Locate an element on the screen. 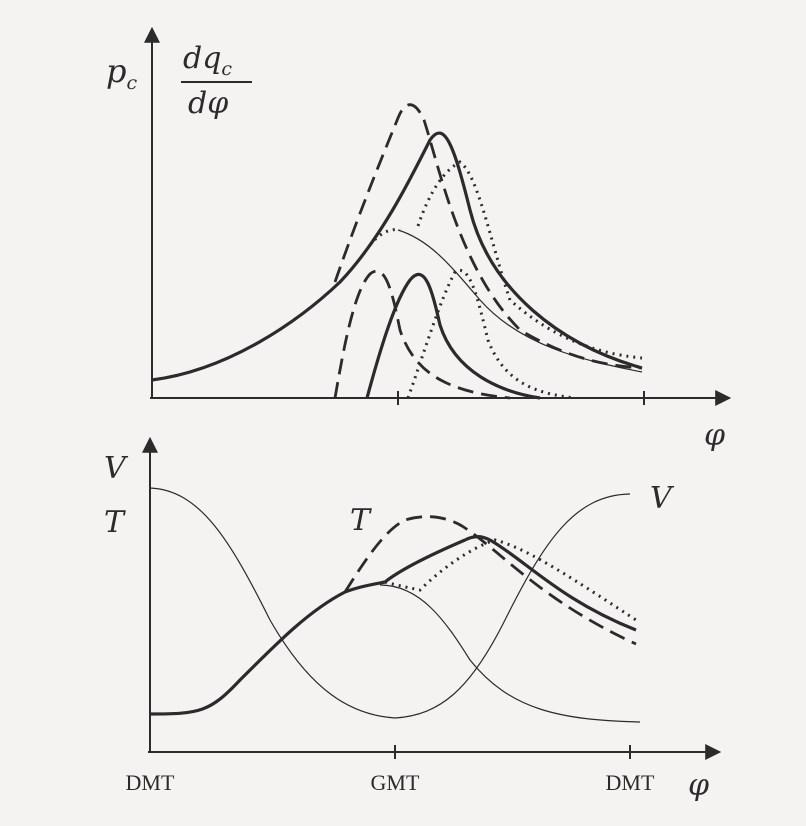 This screenshot has width=806, height=826. curve-label-t: T is located at coordinates (361, 520).